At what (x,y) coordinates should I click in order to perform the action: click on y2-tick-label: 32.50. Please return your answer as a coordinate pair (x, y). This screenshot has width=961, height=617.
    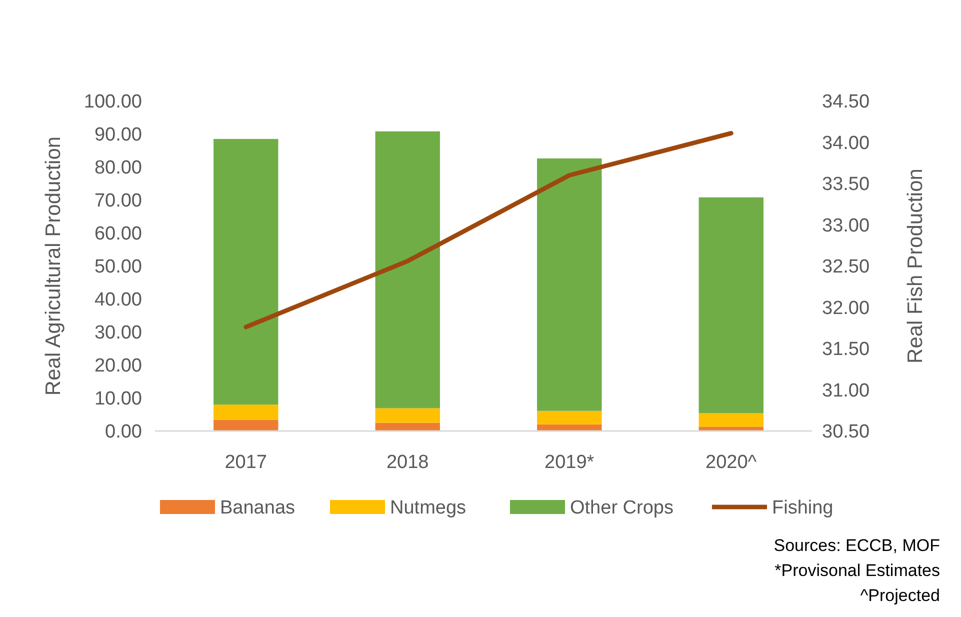
    Looking at the image, I should click on (846, 267).